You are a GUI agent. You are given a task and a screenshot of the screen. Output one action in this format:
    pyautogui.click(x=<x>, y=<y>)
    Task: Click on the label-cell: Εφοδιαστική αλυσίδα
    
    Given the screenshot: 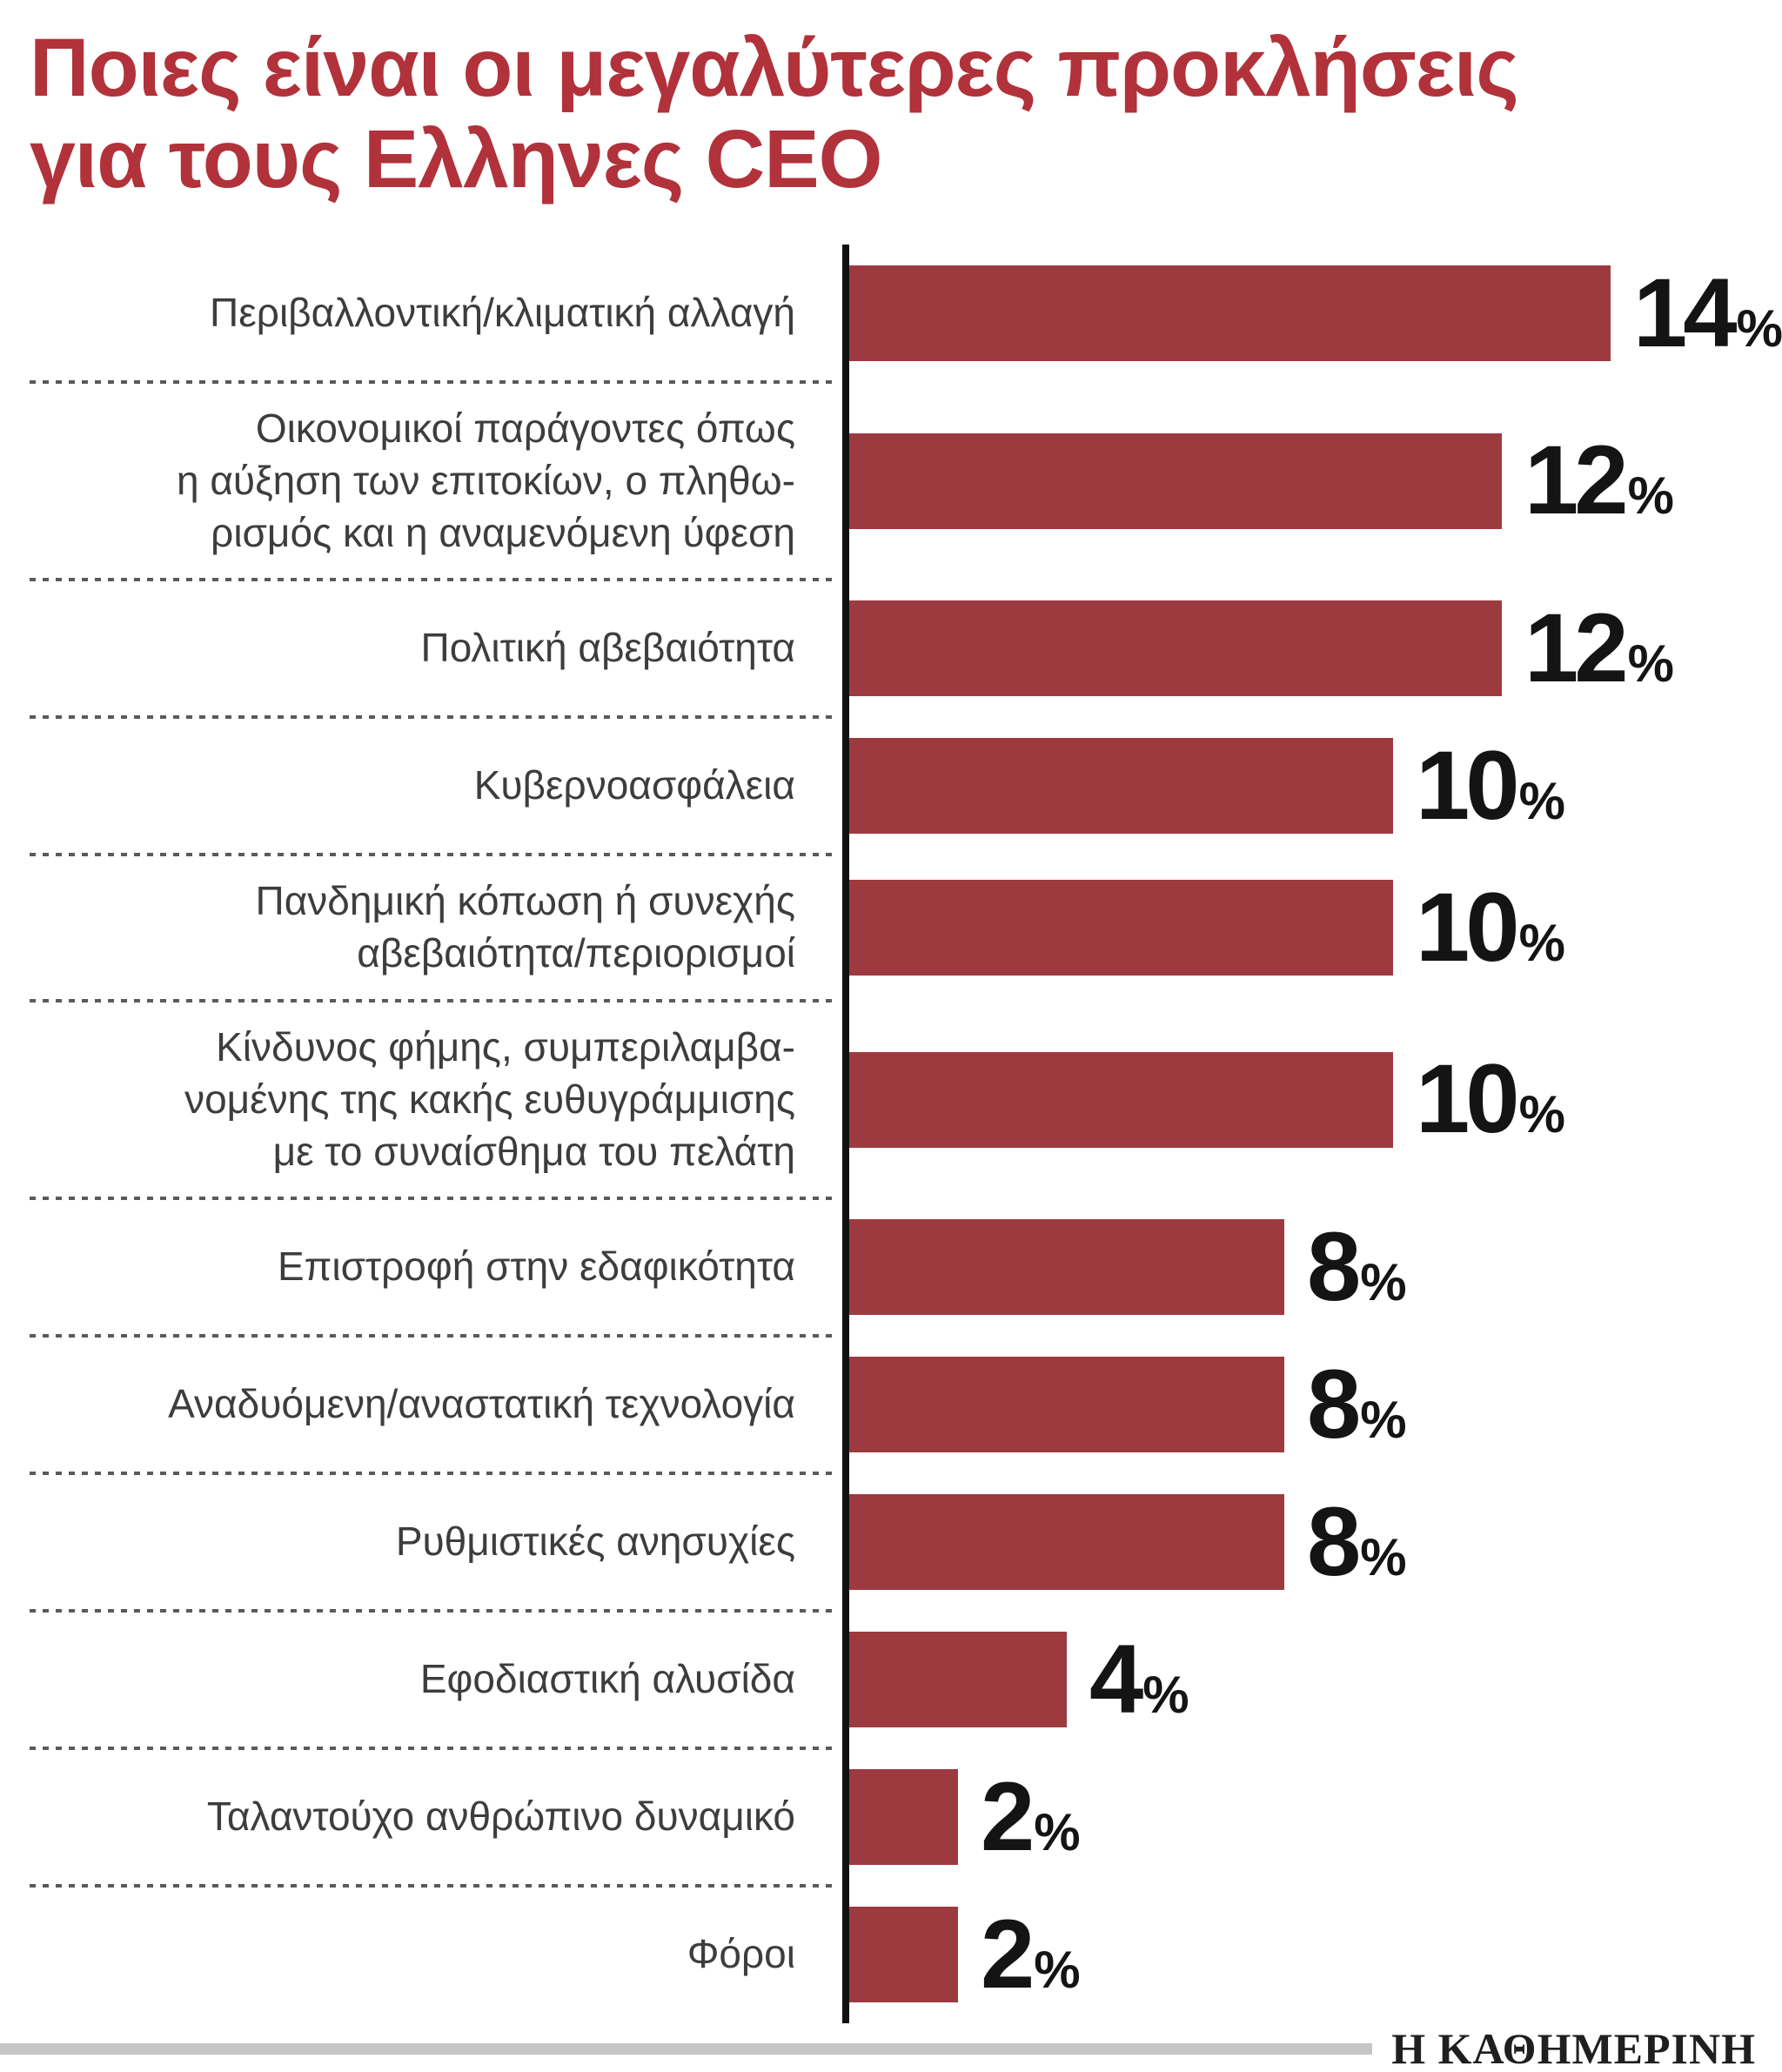 What is the action you would take?
    pyautogui.click(x=421, y=1679)
    